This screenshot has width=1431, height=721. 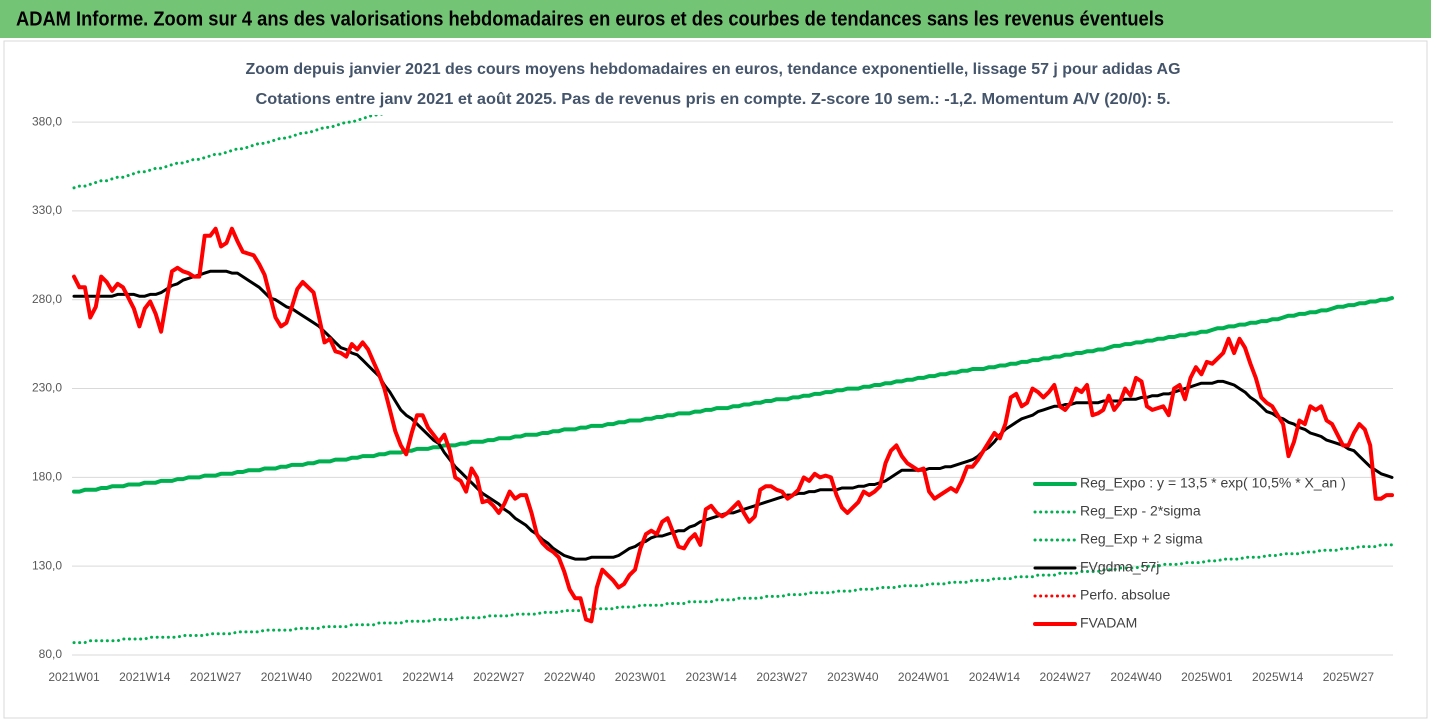 I want to click on y-tick-label: 380,0, so click(x=47, y=121).